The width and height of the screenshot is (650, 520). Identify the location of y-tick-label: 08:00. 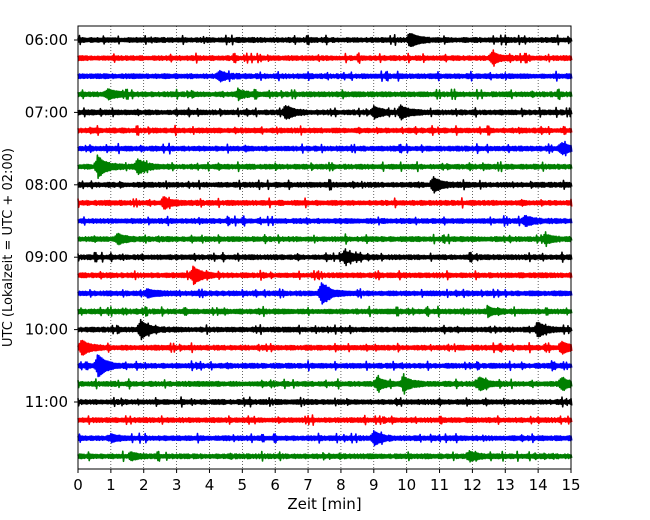
(46, 185).